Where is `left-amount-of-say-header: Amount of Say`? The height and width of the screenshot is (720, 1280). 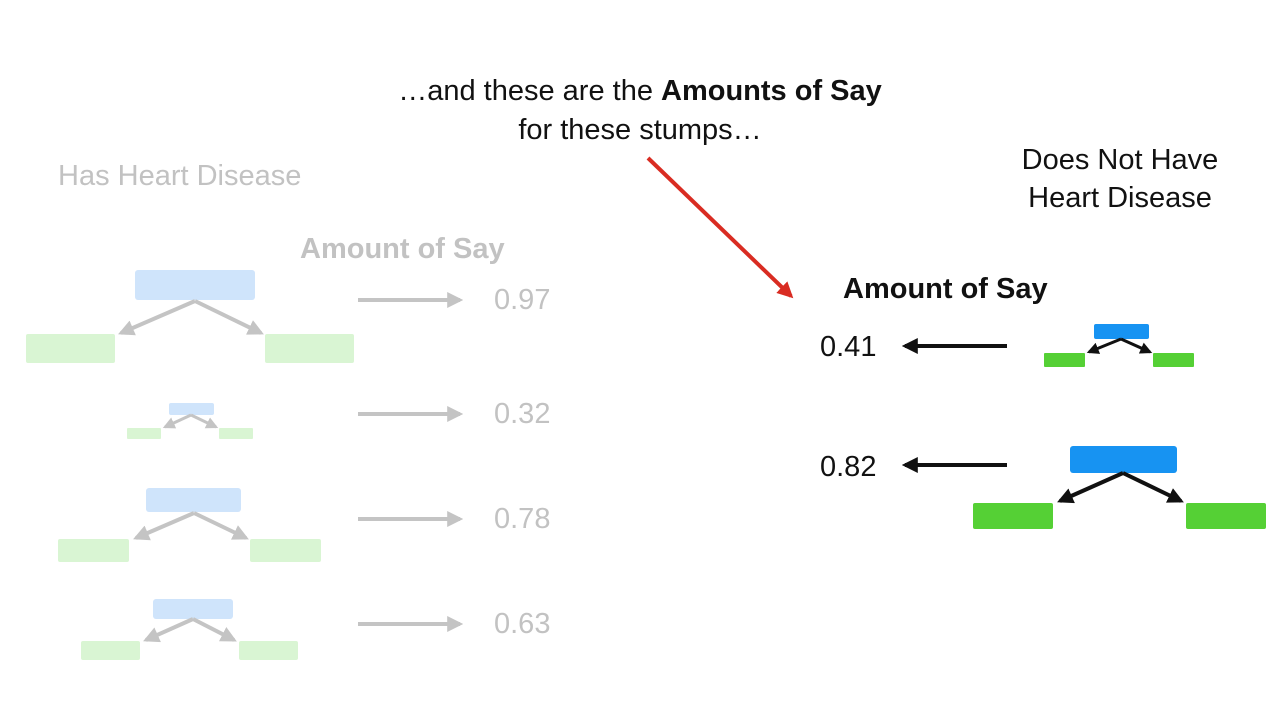
left-amount-of-say-header: Amount of Say is located at coordinates (402, 249).